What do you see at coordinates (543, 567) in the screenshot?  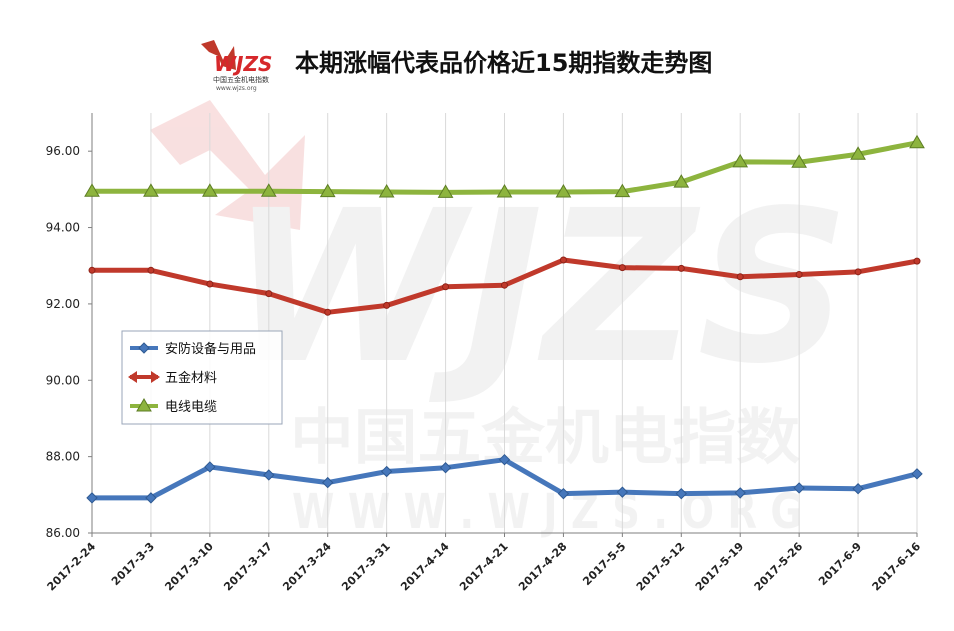 I see `x-tick-label: 2017-4-28` at bounding box center [543, 567].